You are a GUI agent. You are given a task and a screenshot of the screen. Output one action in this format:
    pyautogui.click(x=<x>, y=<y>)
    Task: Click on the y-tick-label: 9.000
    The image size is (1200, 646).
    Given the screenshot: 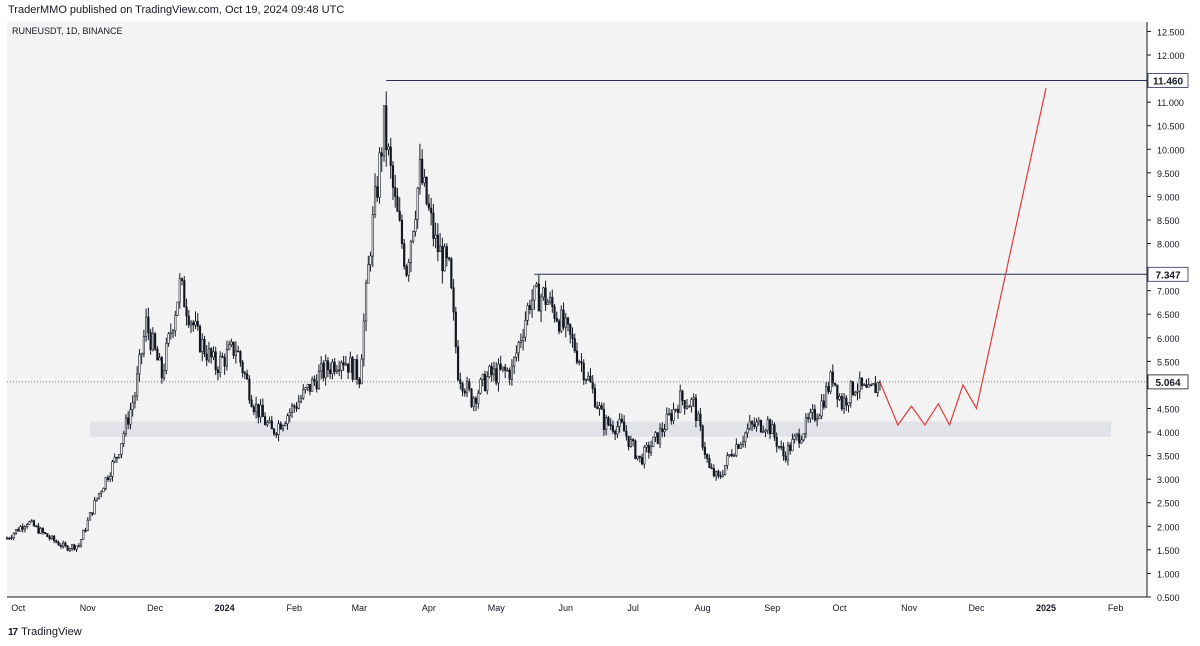 What is the action you would take?
    pyautogui.click(x=1168, y=197)
    